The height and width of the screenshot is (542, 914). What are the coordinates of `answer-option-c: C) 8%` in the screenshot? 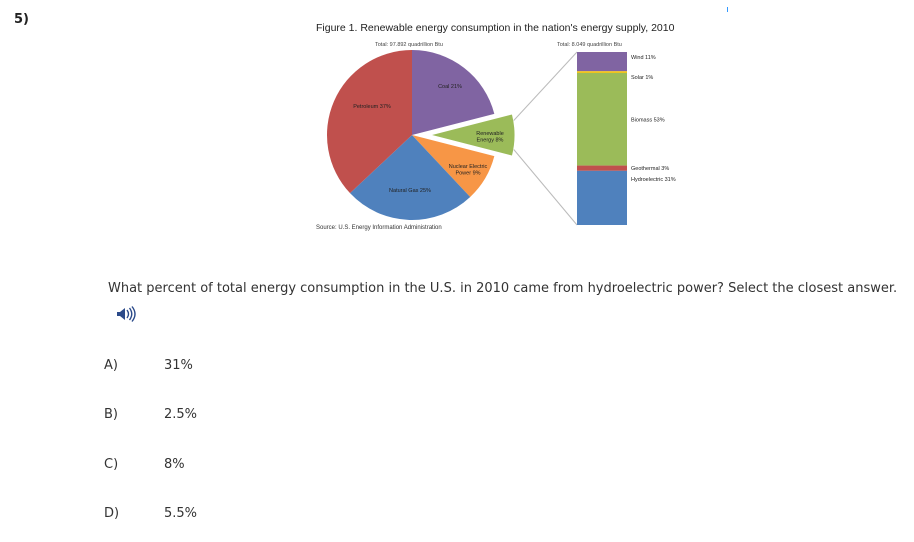 It's located at (144, 464).